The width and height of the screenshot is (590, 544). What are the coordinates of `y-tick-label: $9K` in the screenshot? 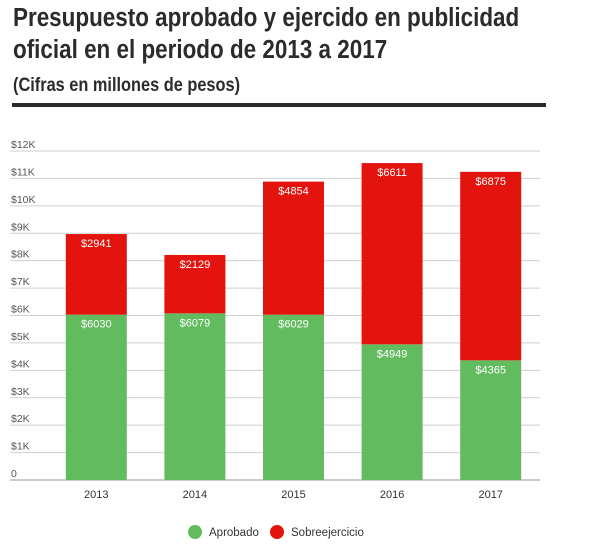 It's located at (20, 227).